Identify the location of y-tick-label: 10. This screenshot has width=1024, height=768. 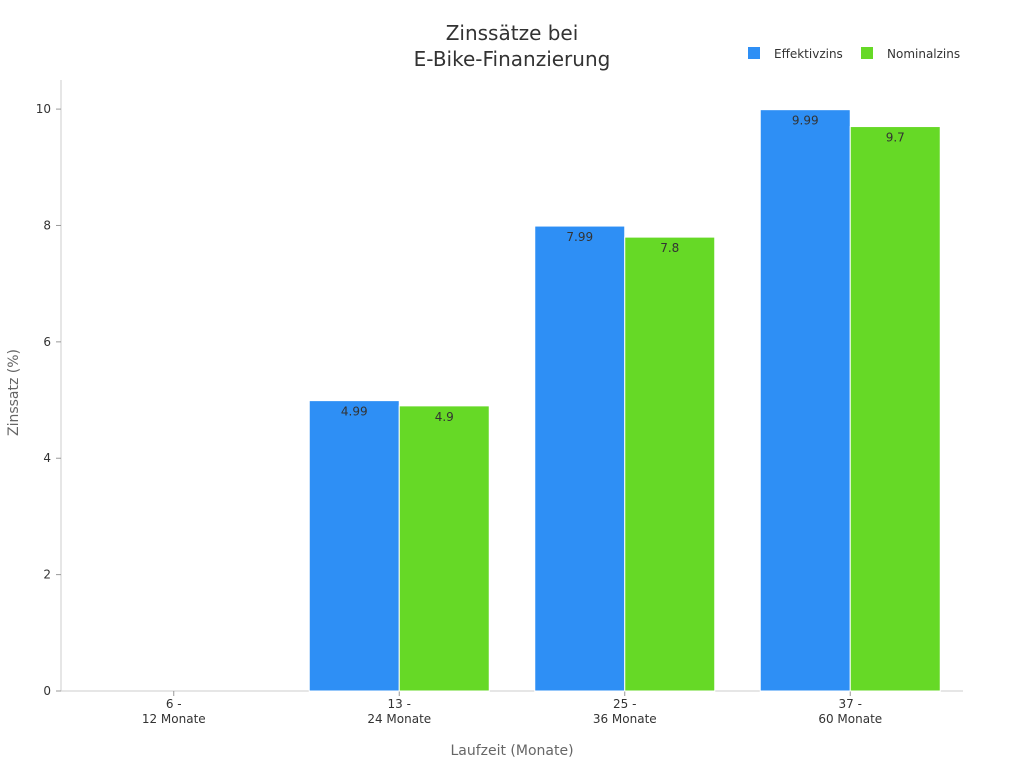
(43, 109).